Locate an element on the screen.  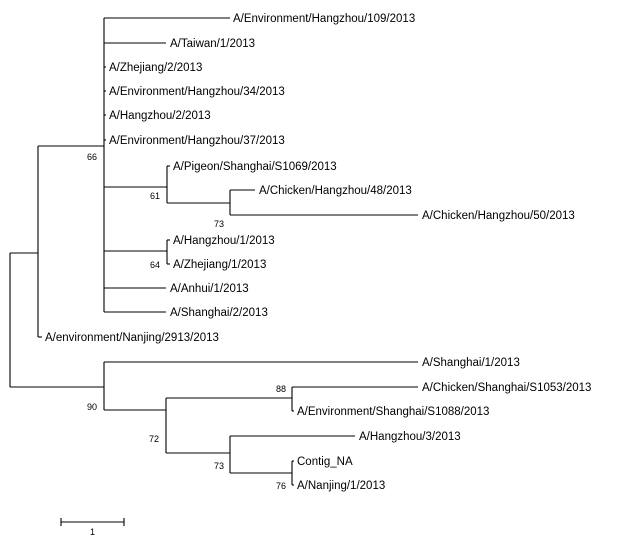
leaf-label: A/Pigeon/Shanghai/S1069/2013 is located at coordinates (255, 167).